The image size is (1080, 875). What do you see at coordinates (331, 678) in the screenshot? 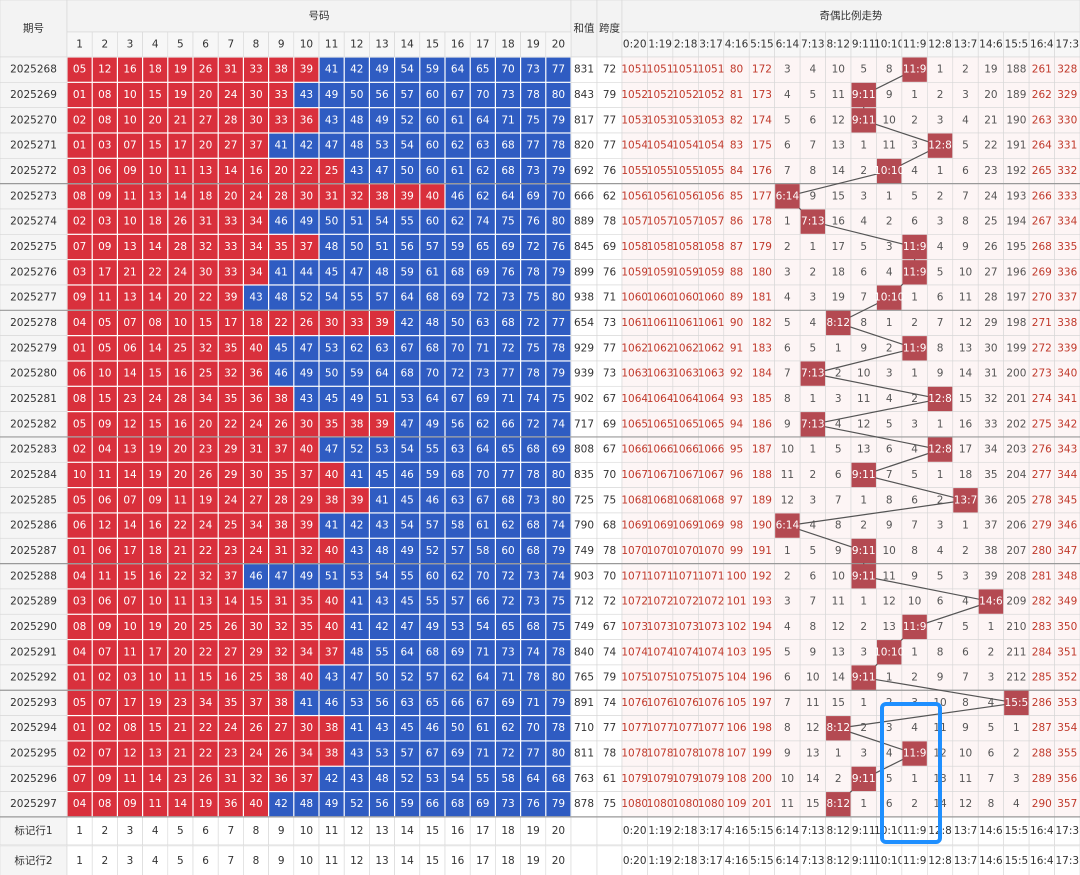
I see `number: 43` at bounding box center [331, 678].